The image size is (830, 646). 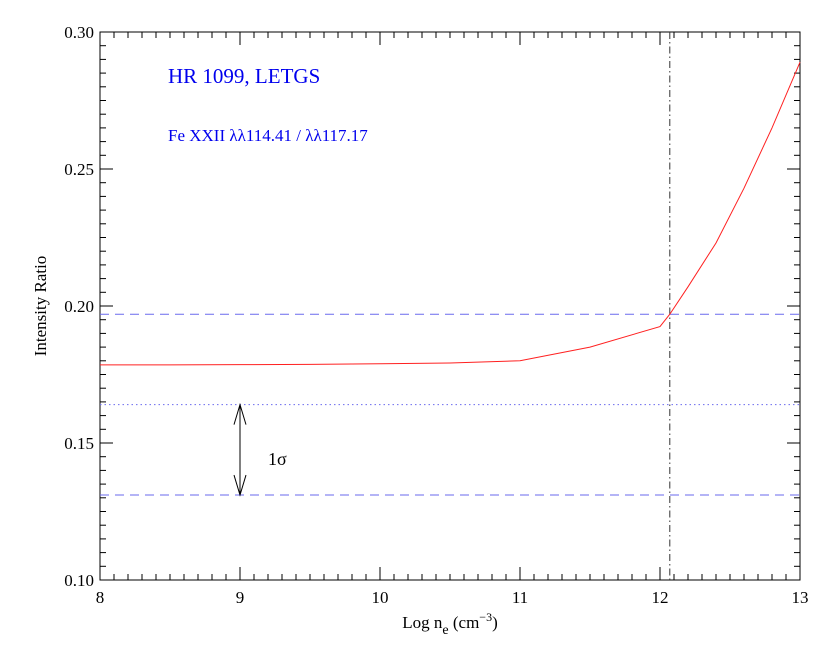 What do you see at coordinates (450, 624) in the screenshot?
I see `x-axis-label: Log ne (cm−3)` at bounding box center [450, 624].